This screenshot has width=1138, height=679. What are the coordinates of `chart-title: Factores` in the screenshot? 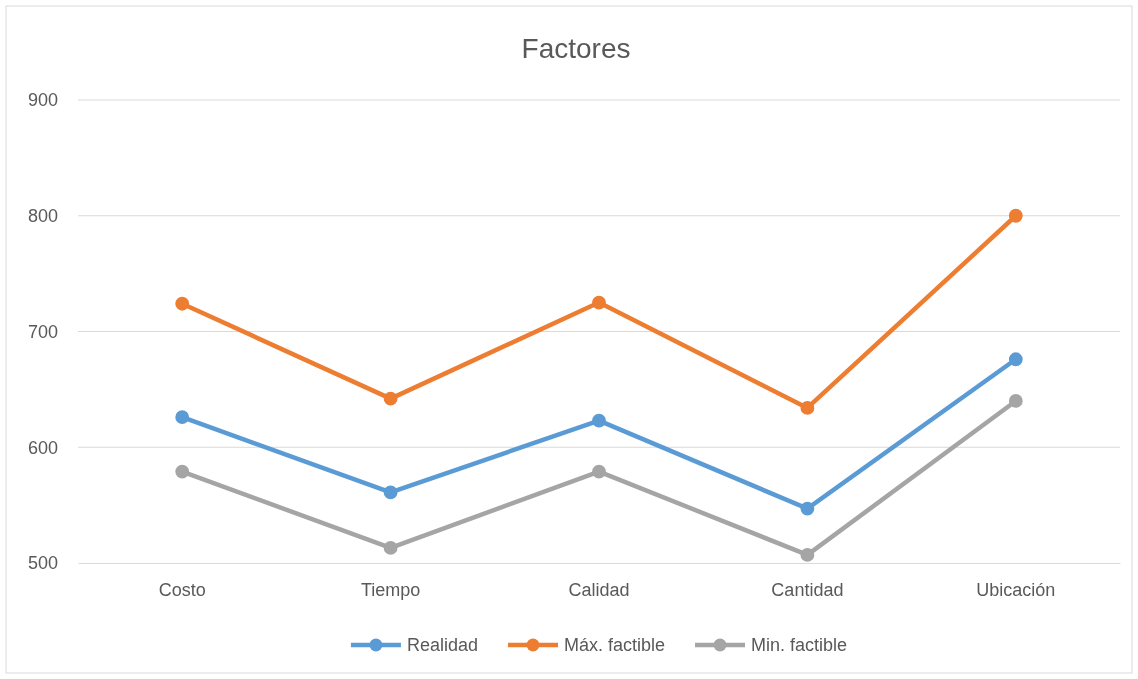 It's located at (576, 48).